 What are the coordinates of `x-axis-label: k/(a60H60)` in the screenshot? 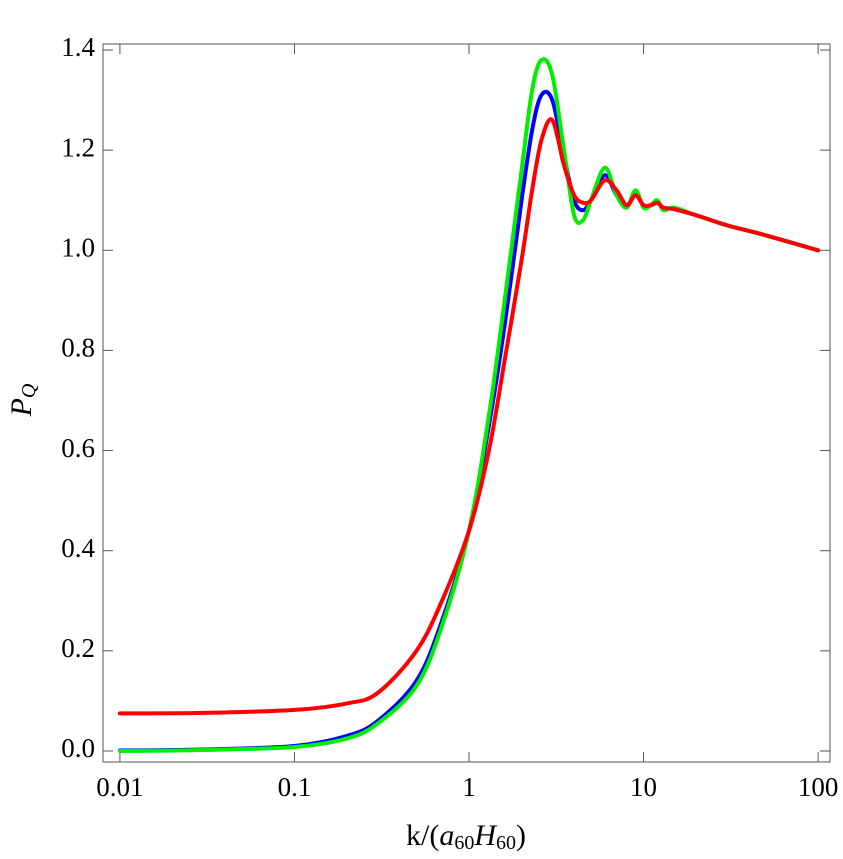 It's located at (466, 836).